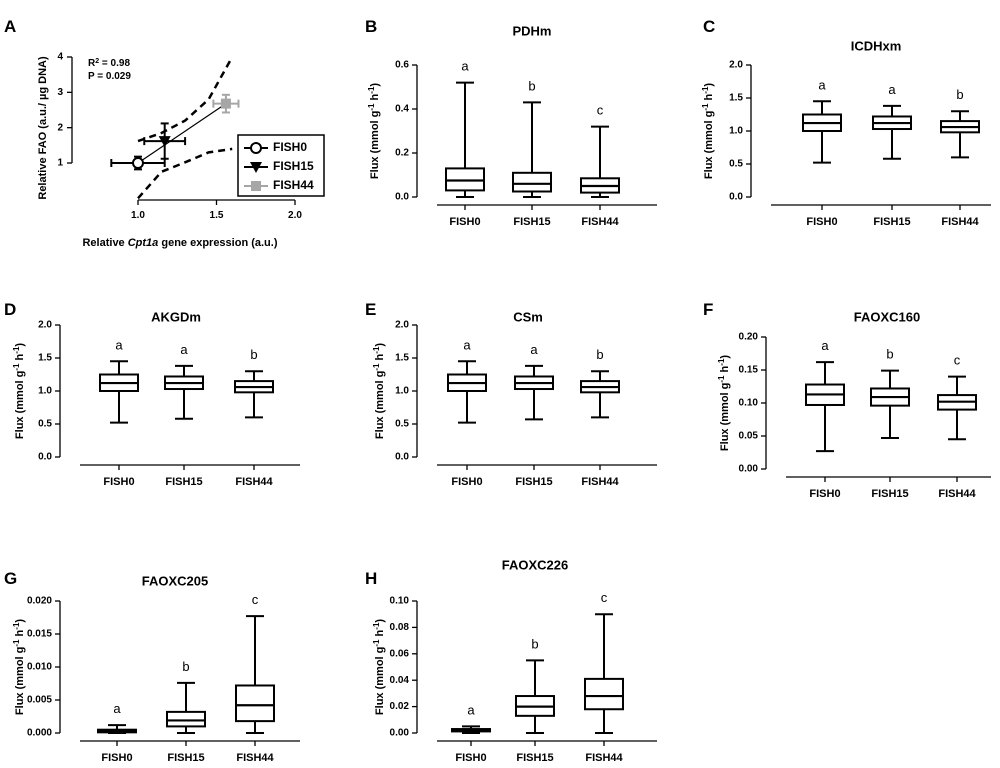 This screenshot has width=1000, height=768. Describe the element at coordinates (176, 316) in the screenshot. I see `panel-title: AKGDm` at that location.